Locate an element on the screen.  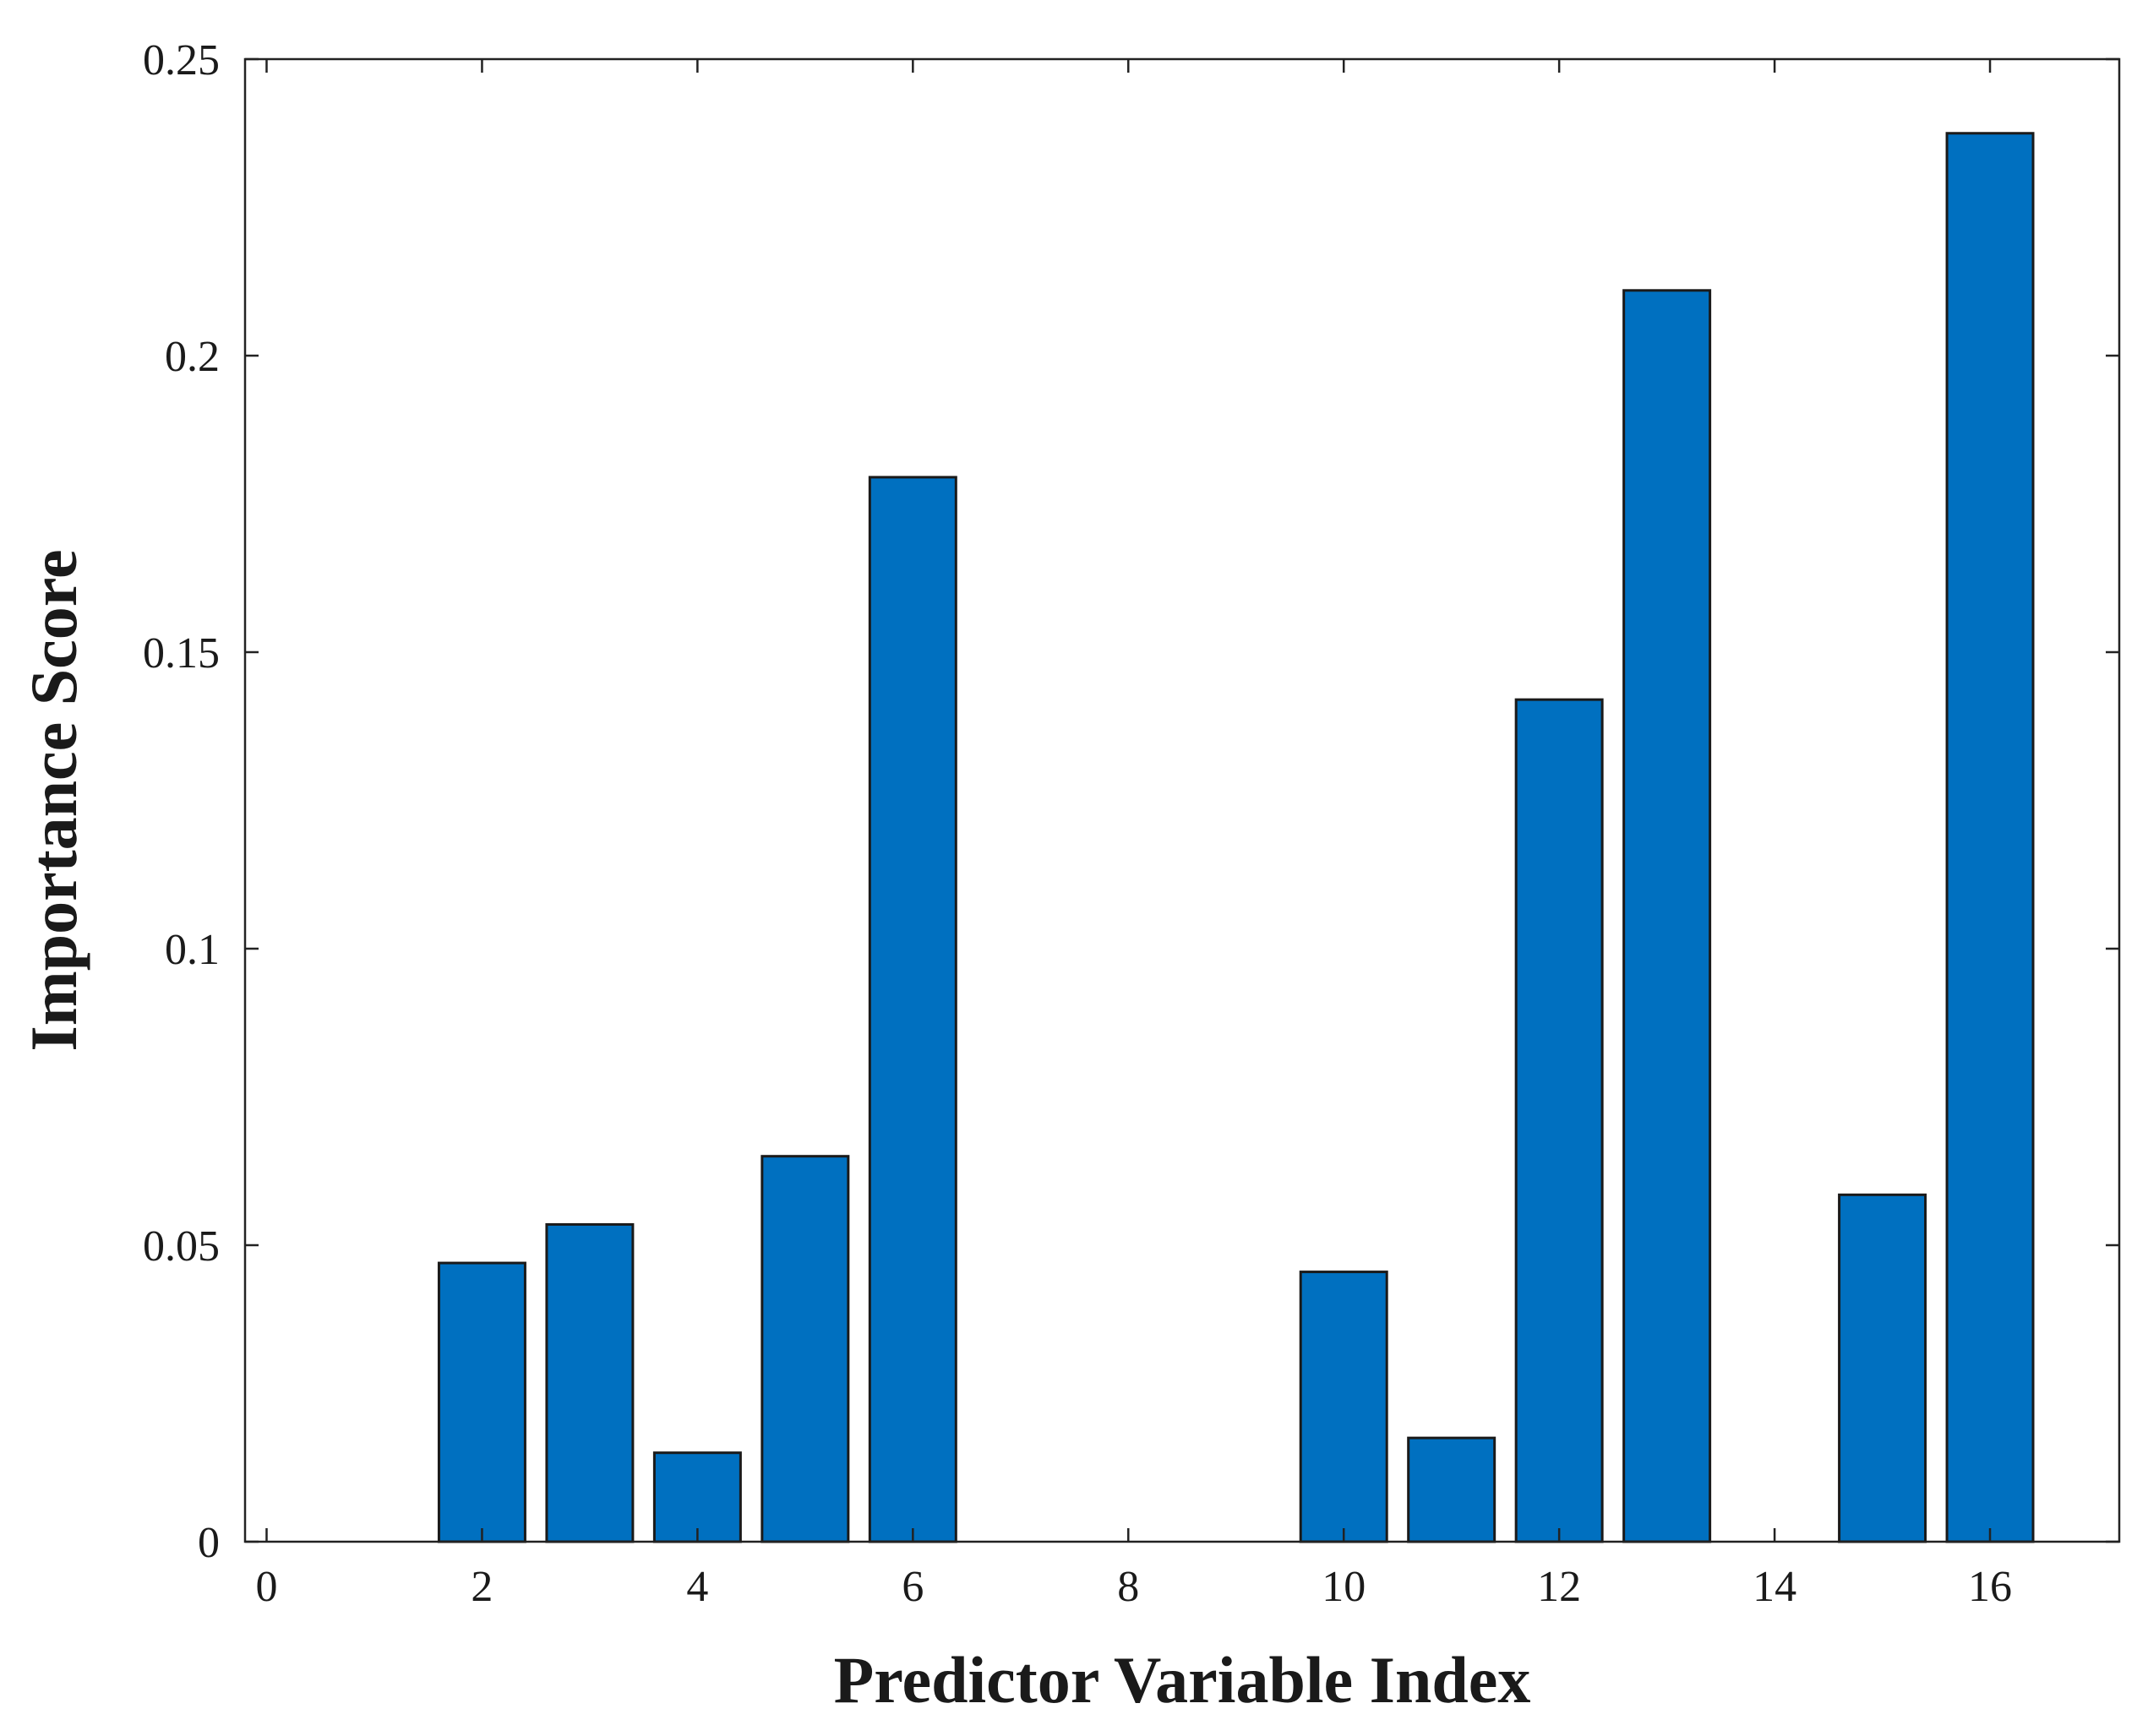
y-tick-label: 0.2 is located at coordinates (192, 357).